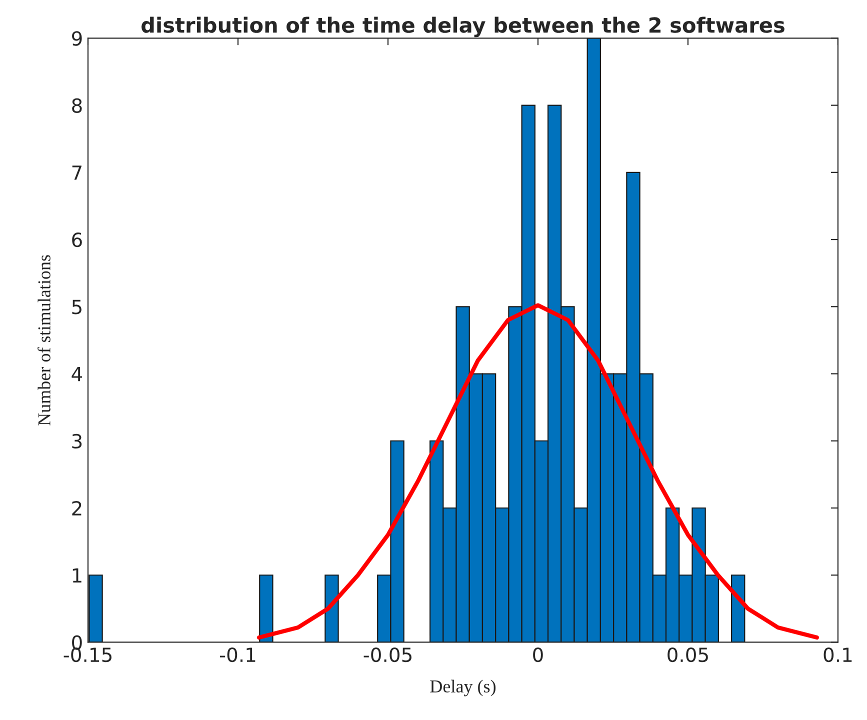  What do you see at coordinates (838, 654) in the screenshot?
I see `x-tick-label: 0.1` at bounding box center [838, 654].